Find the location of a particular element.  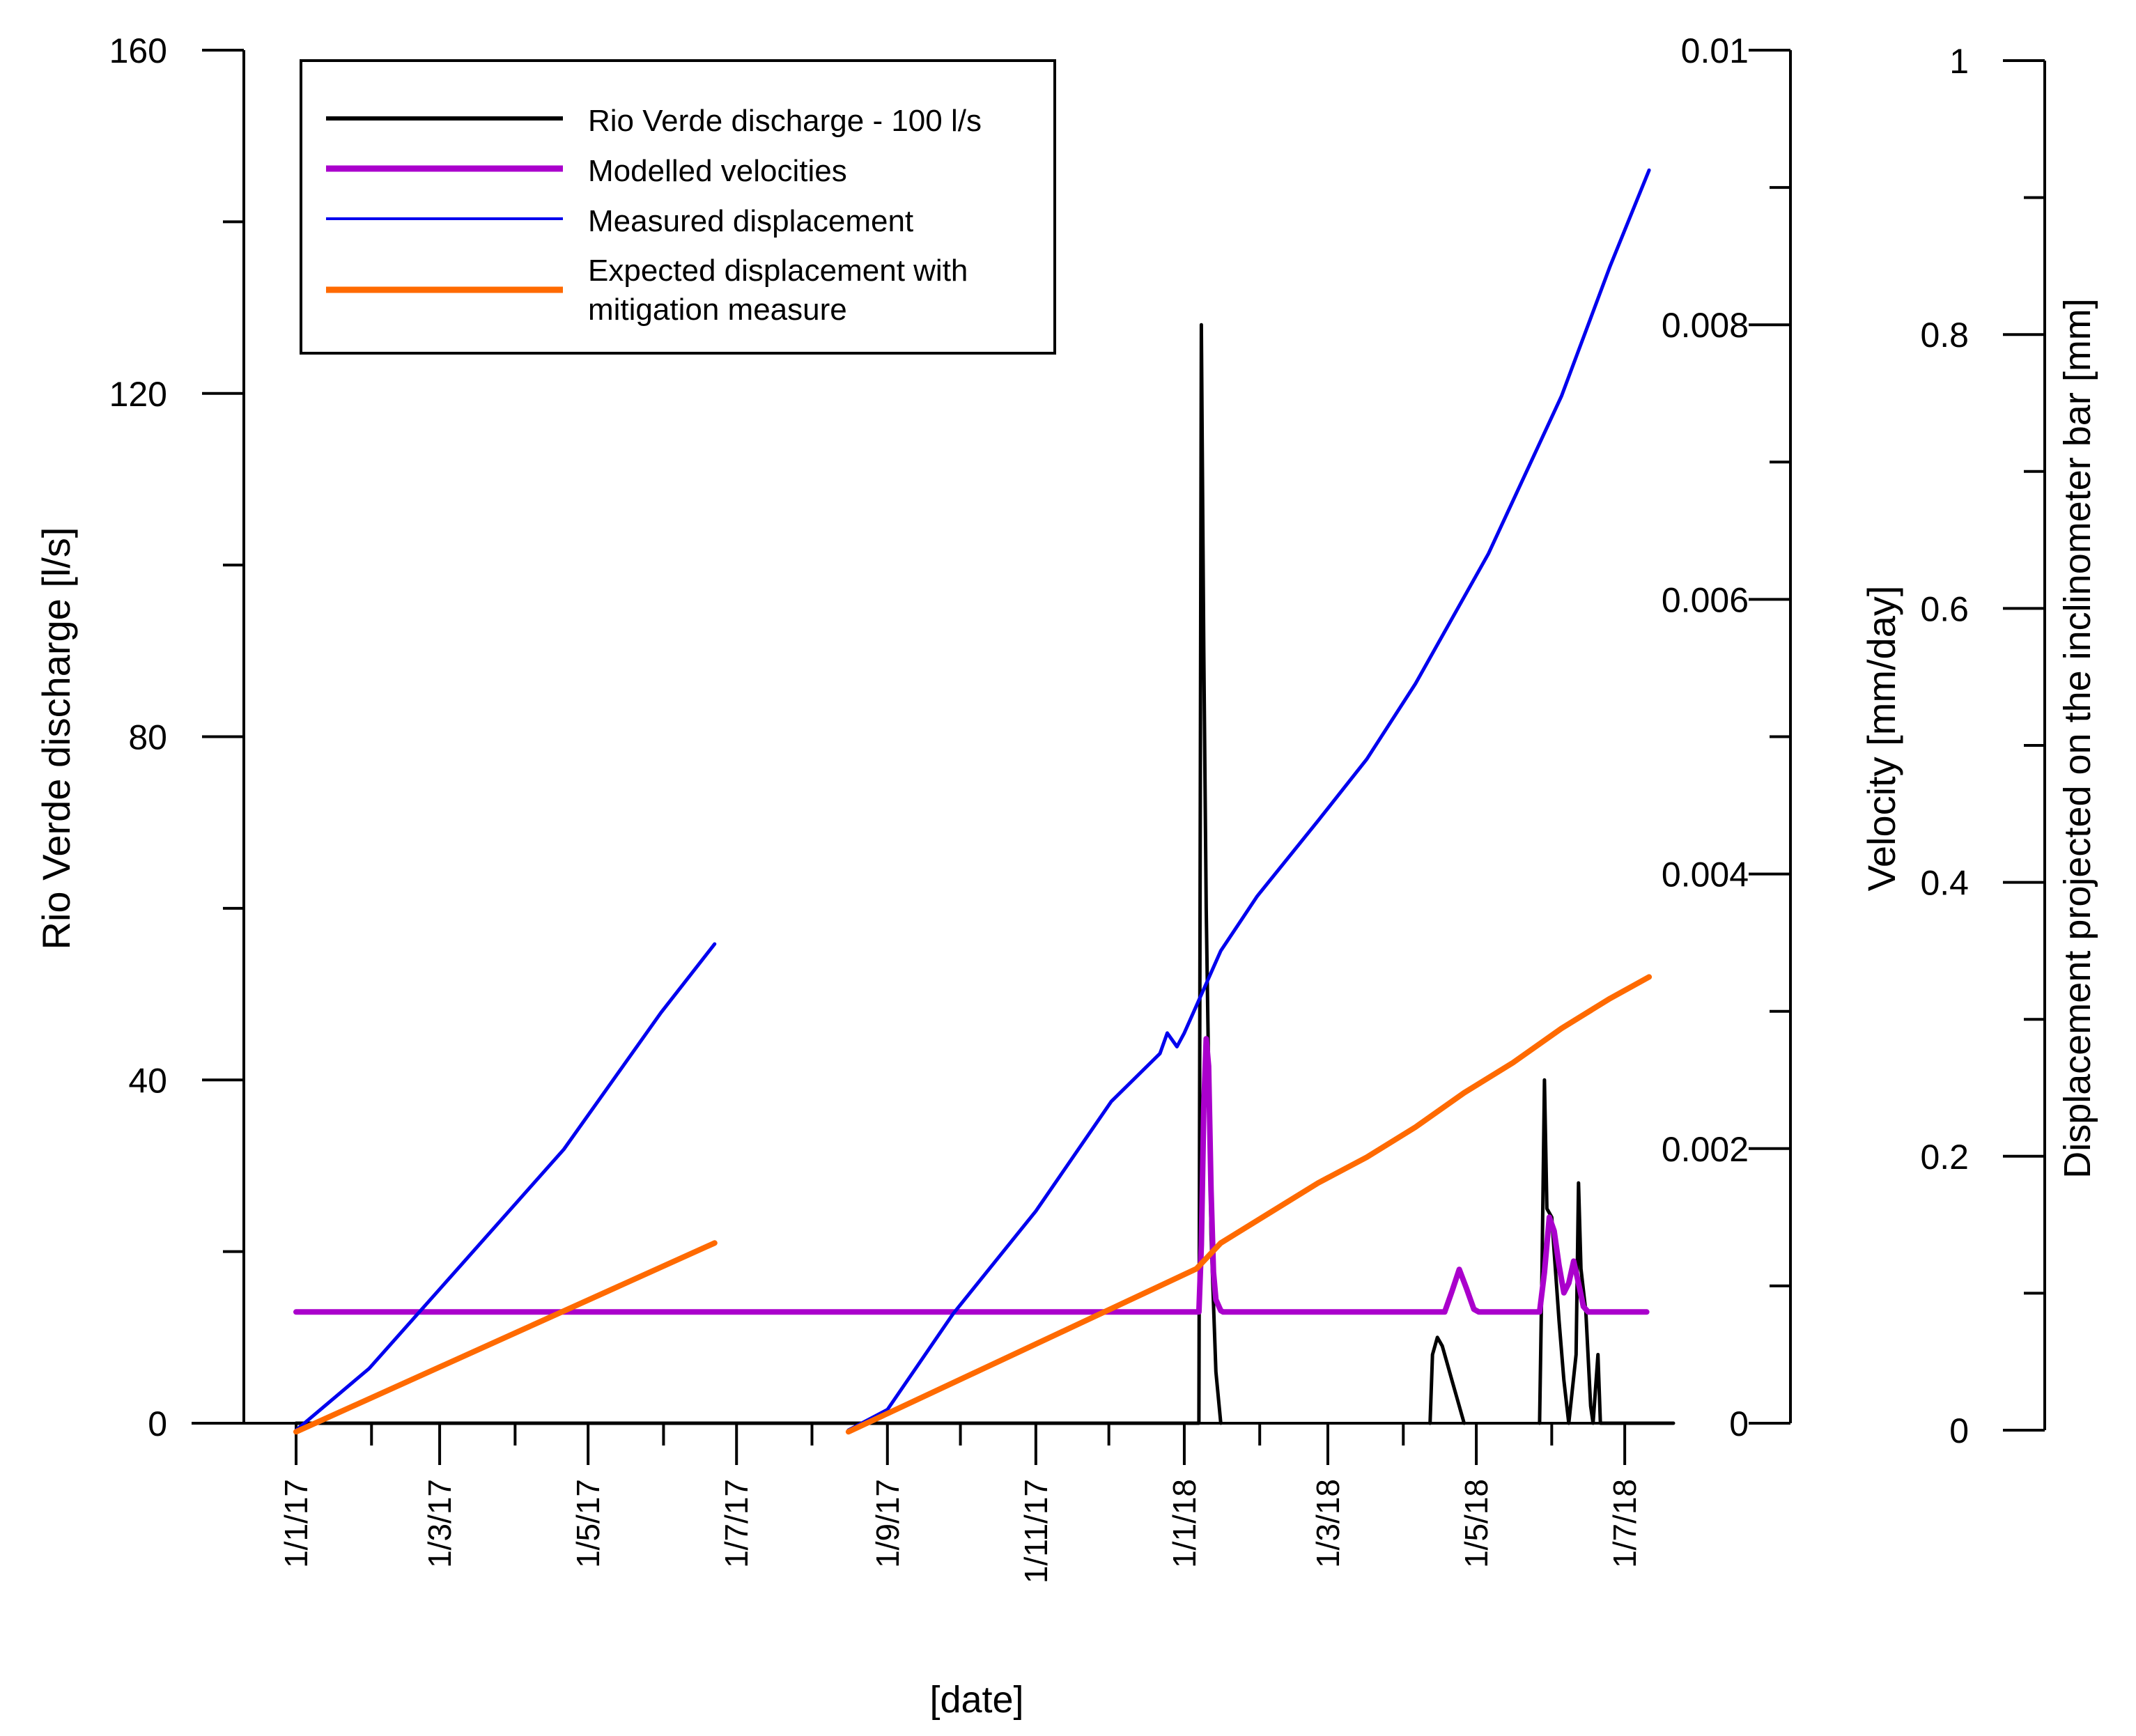

legend-label-velocity: Modelled velocities is located at coordinates (717, 171).